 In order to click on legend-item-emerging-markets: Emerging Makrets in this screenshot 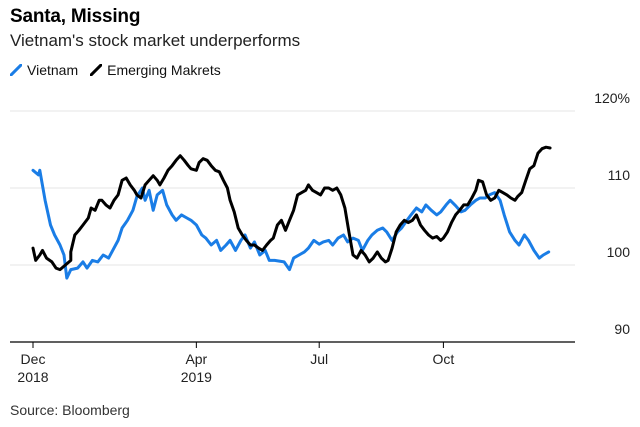, I will do `click(155, 70)`.